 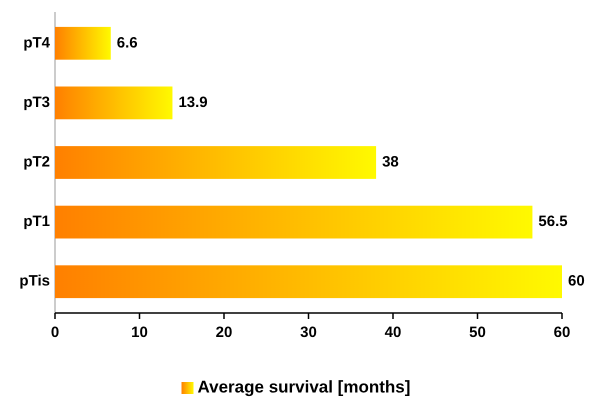 I want to click on x-tick-label: 60, so click(x=562, y=332).